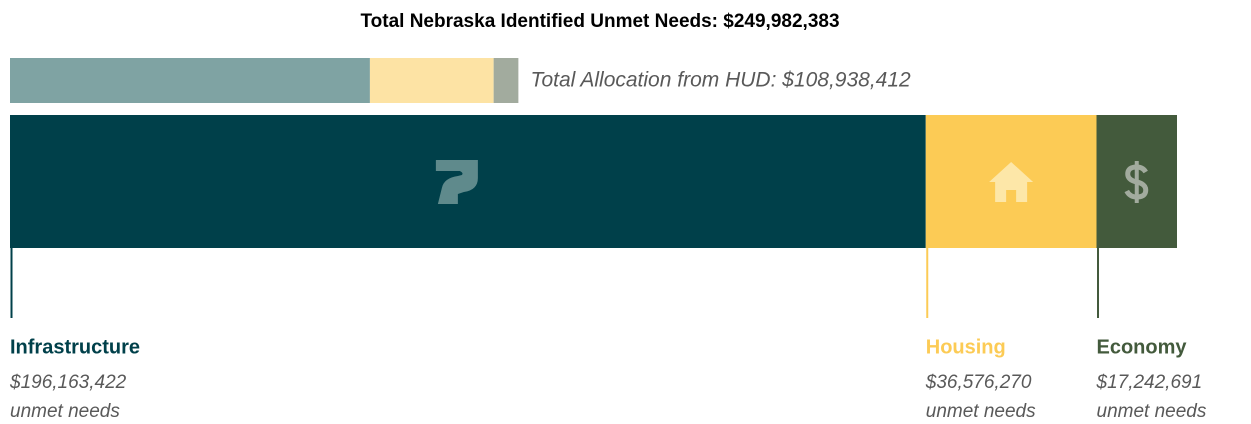 The height and width of the screenshot is (424, 1251). Describe the element at coordinates (978, 382) in the screenshot. I see `value-label: $36,576,270` at that location.